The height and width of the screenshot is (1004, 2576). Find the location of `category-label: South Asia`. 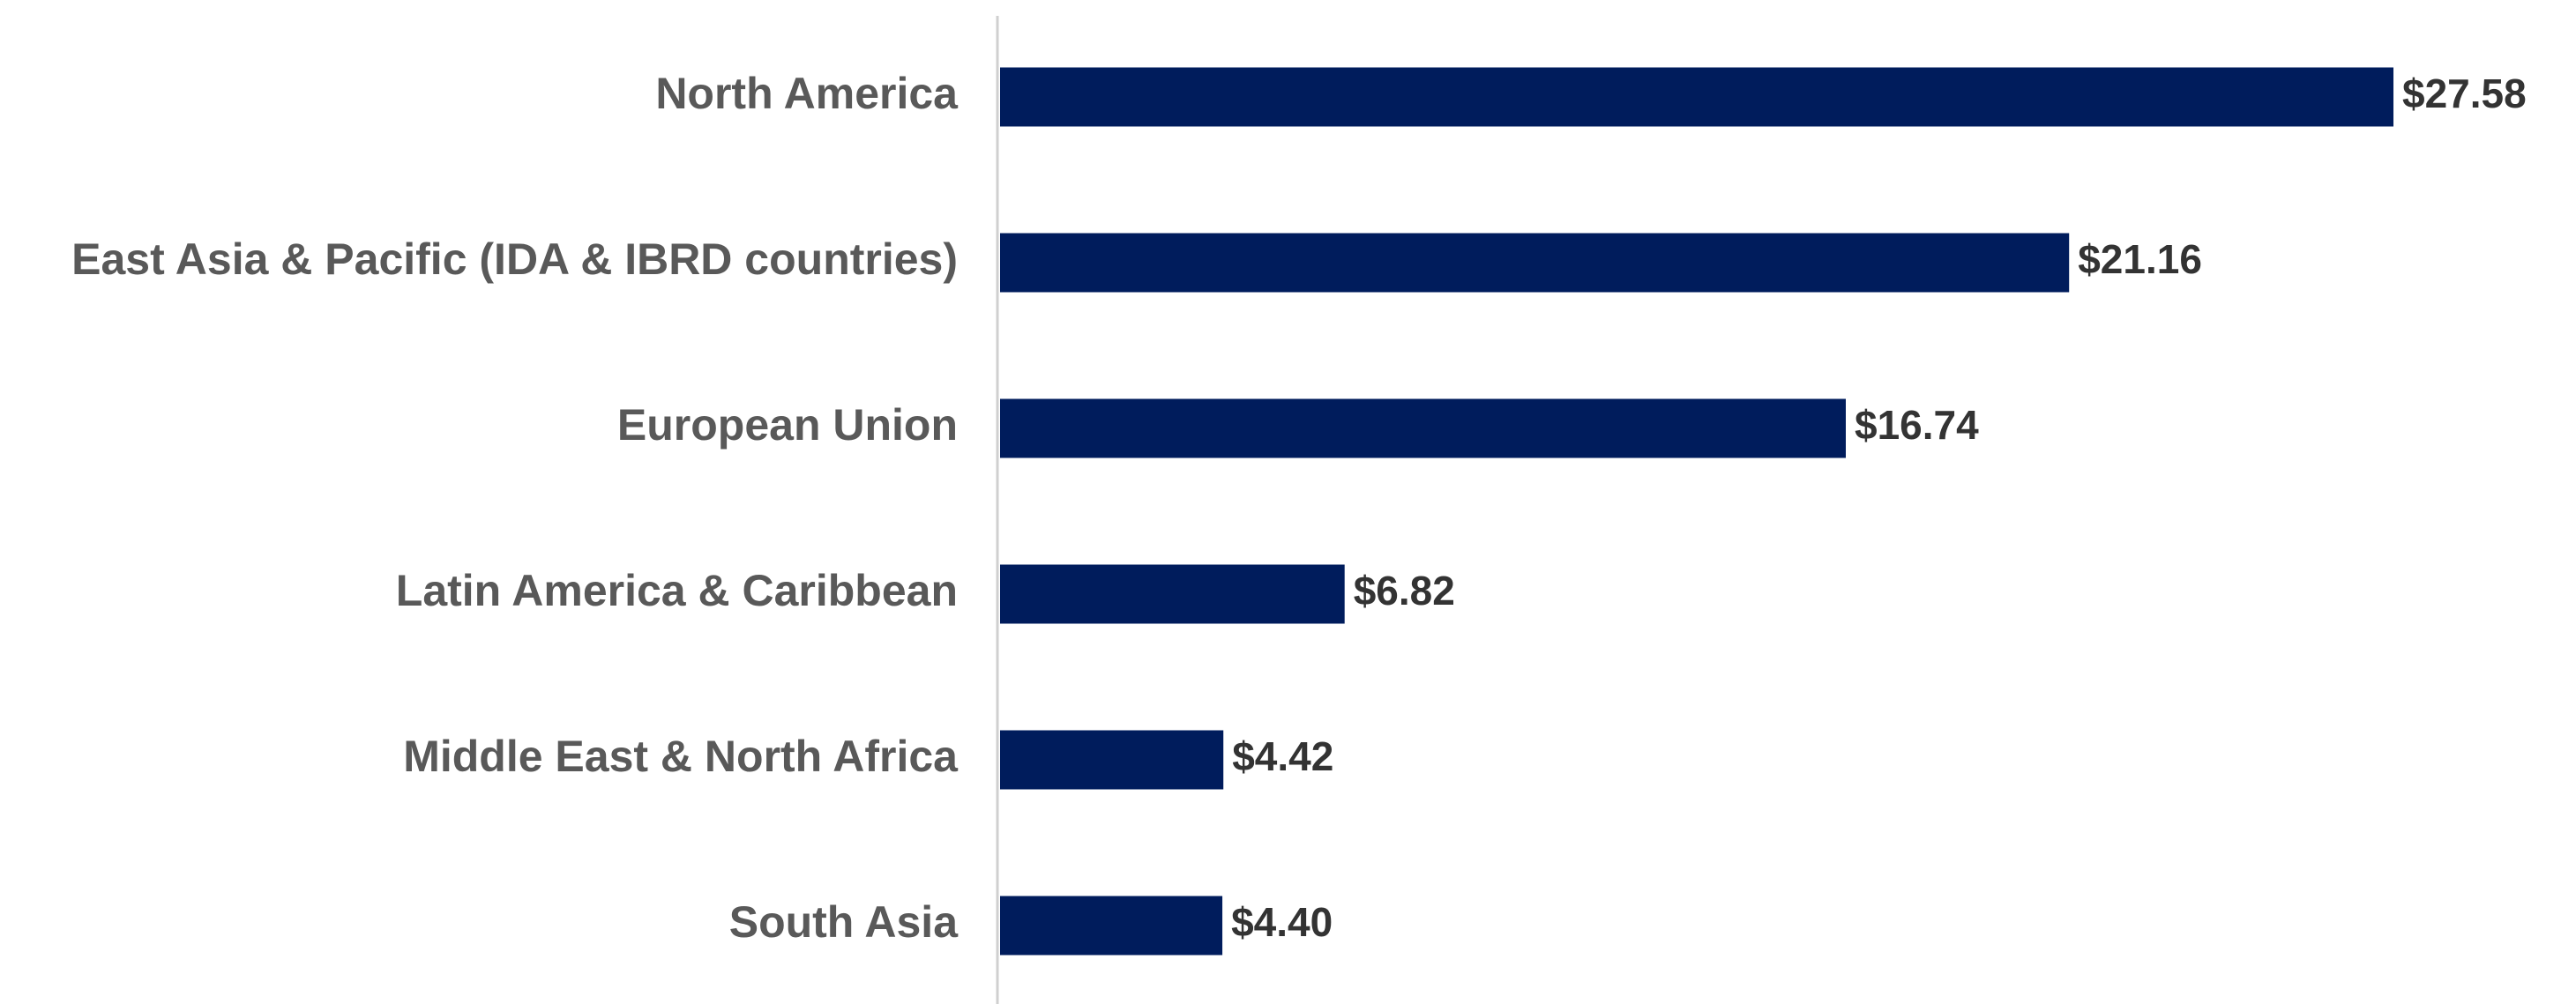

category-label: South Asia is located at coordinates (844, 922).